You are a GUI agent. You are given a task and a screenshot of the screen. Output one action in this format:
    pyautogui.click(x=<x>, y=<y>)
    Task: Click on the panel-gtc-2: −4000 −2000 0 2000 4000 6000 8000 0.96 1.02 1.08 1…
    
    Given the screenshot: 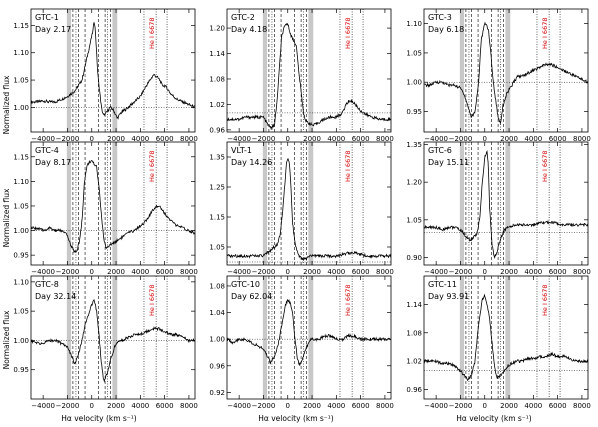 What is the action you would take?
    pyautogui.click(x=301, y=75)
    